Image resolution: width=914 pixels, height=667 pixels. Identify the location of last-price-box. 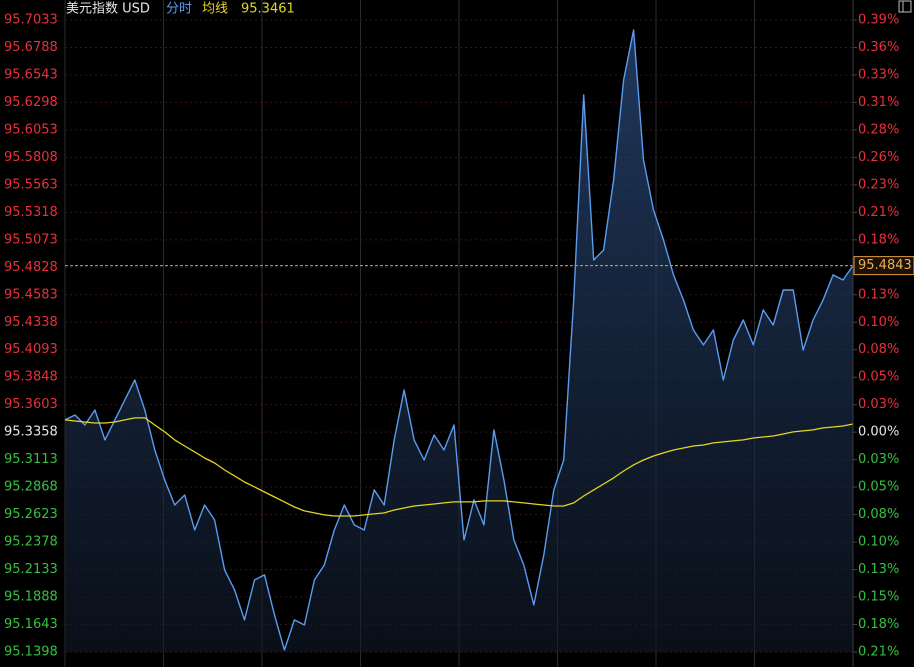
(883, 266).